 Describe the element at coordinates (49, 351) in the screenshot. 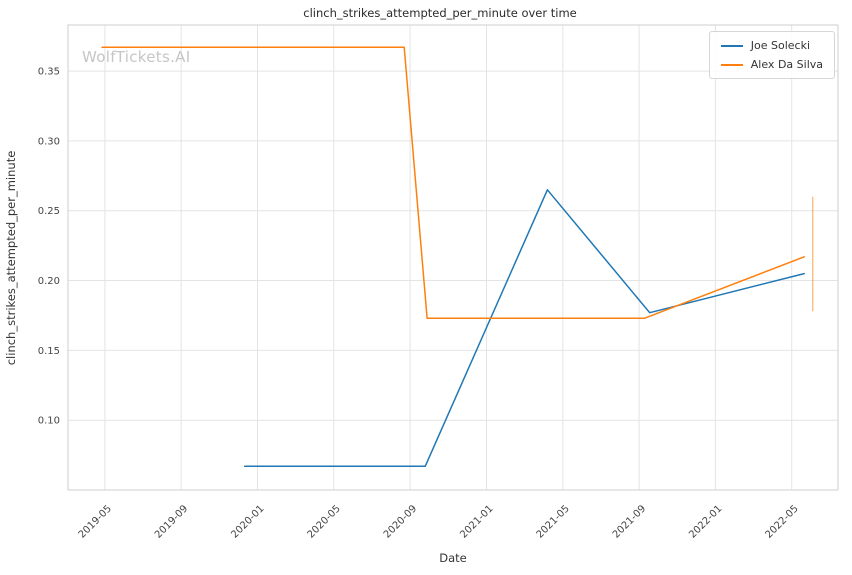

I see `y-tick-label: 0.15` at that location.